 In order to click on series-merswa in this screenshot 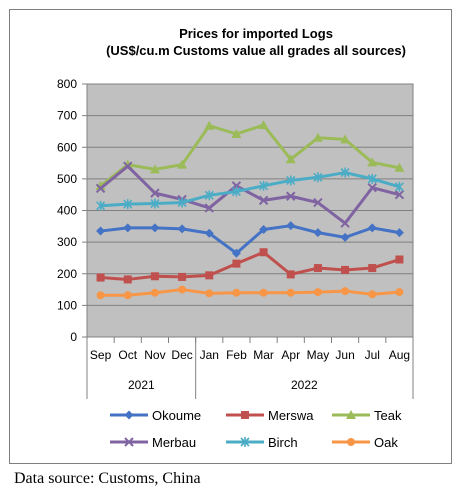, I will do `click(250, 266)`.